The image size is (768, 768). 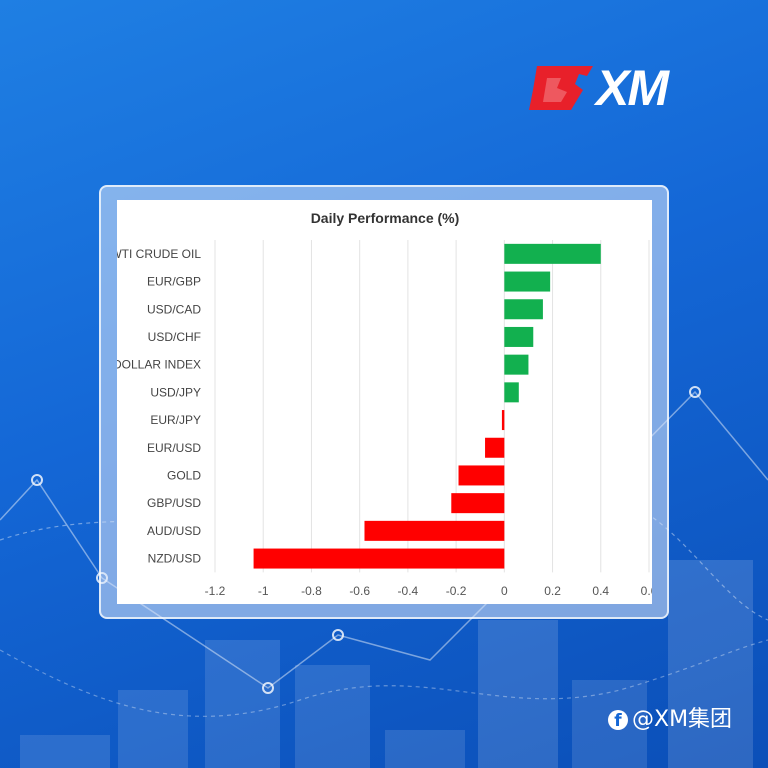 I want to click on category-label: GBP/USD, so click(x=174, y=503).